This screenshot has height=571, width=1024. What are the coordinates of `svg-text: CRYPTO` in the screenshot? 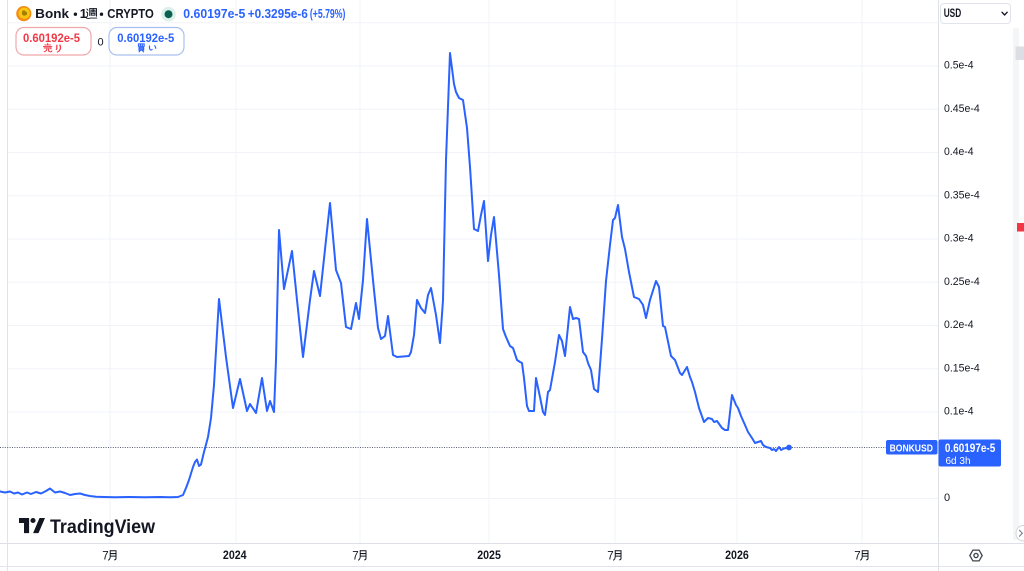 It's located at (130, 13).